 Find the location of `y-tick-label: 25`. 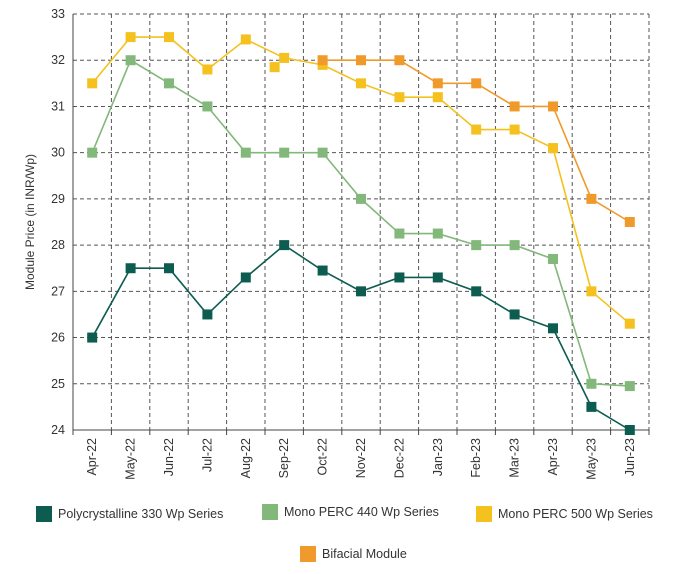

y-tick-label: 25 is located at coordinates (58, 384).